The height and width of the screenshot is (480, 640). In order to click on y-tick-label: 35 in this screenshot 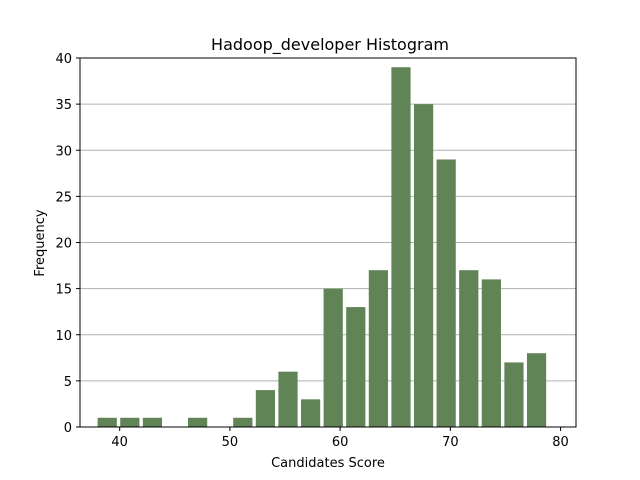, I will do `click(63, 105)`.